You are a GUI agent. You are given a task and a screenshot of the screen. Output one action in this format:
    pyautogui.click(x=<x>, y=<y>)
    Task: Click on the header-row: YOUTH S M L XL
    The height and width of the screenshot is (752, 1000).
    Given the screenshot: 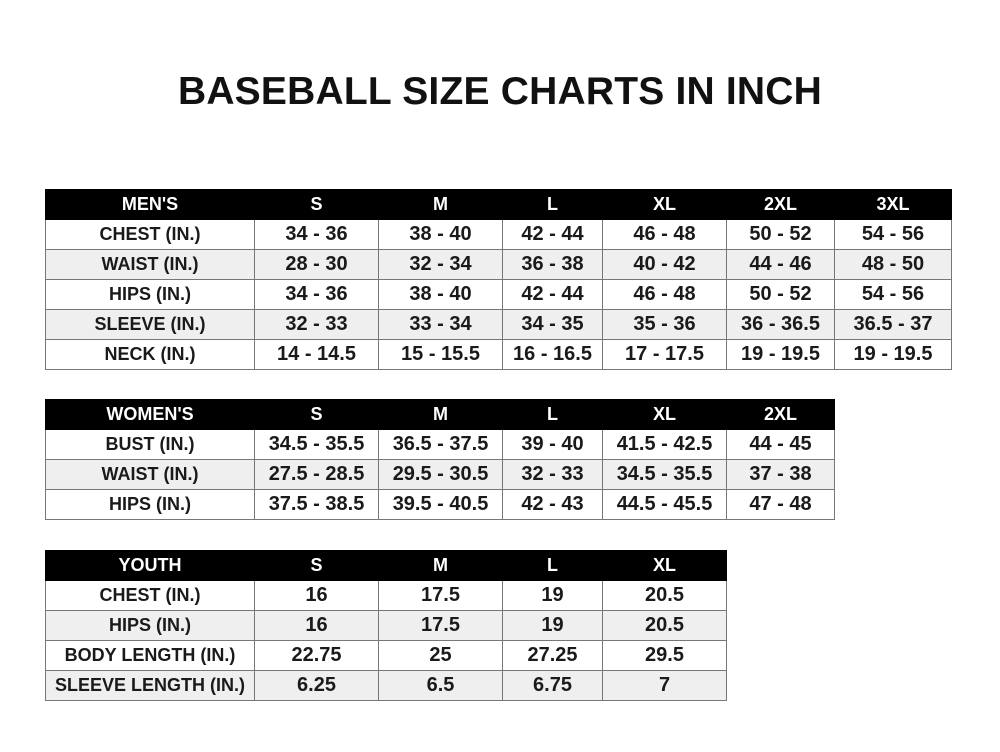 What is the action you would take?
    pyautogui.click(x=386, y=565)
    